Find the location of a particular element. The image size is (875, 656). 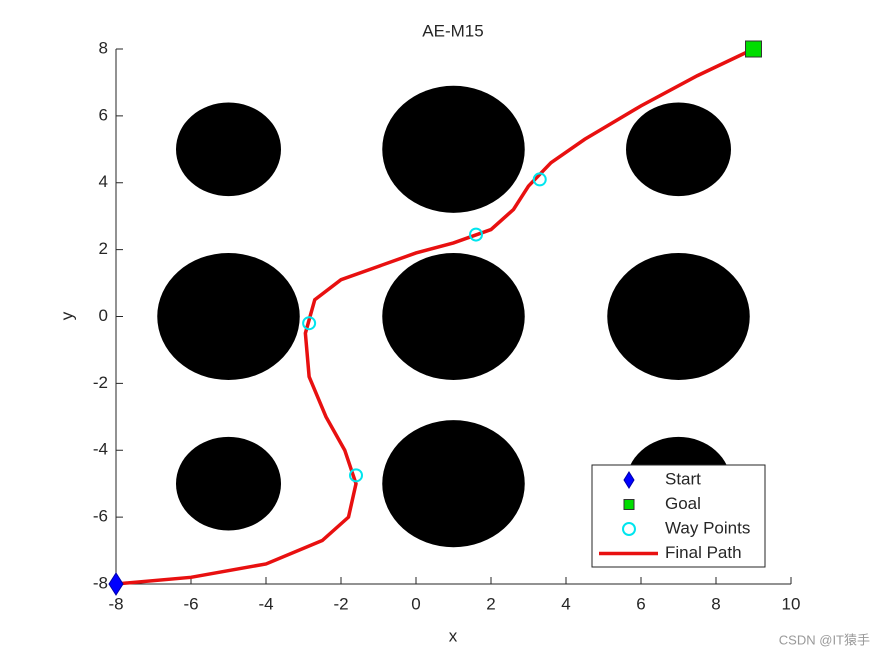

x-tick-label: 10 is located at coordinates (791, 603).